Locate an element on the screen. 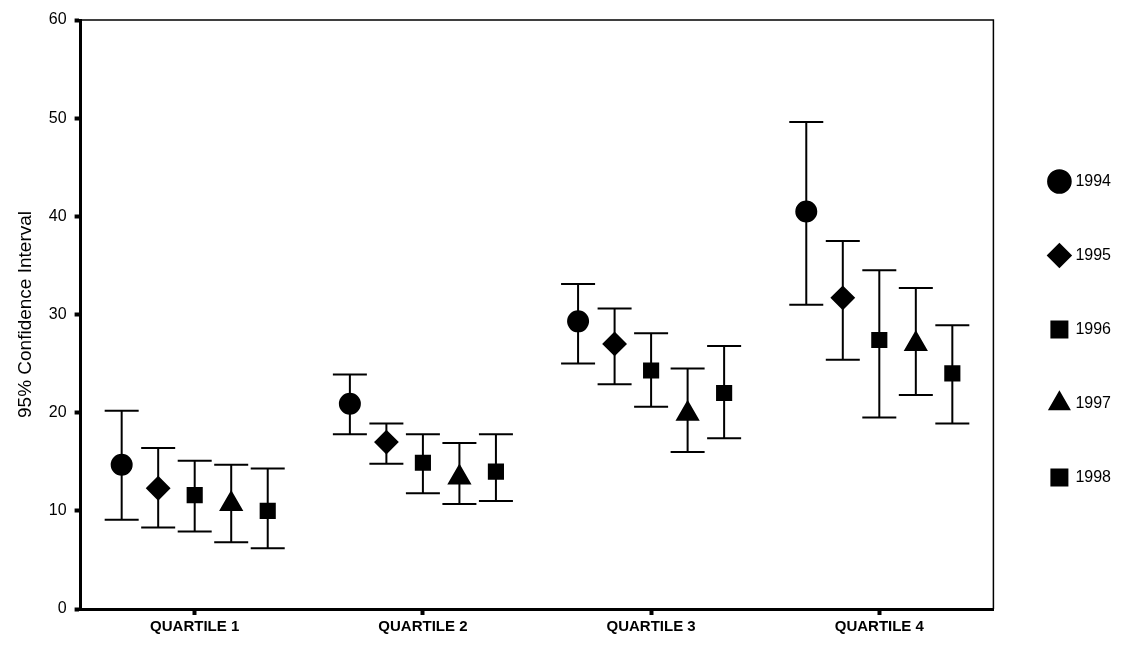  legend-label: 1994 is located at coordinates (1093, 180).